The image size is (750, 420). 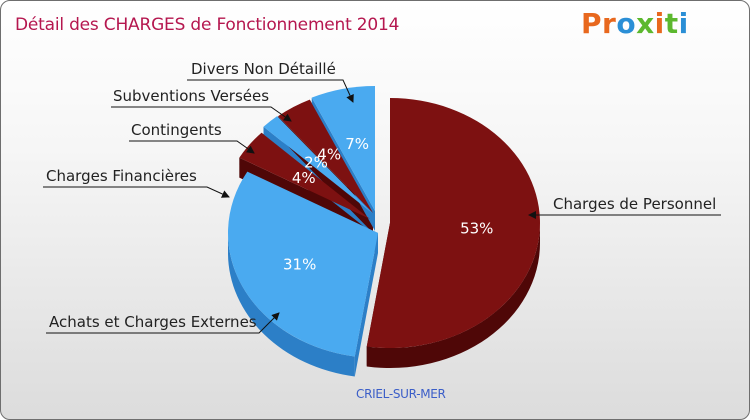 I want to click on city-label: CRIEL-SUR-MER, so click(x=401, y=394).